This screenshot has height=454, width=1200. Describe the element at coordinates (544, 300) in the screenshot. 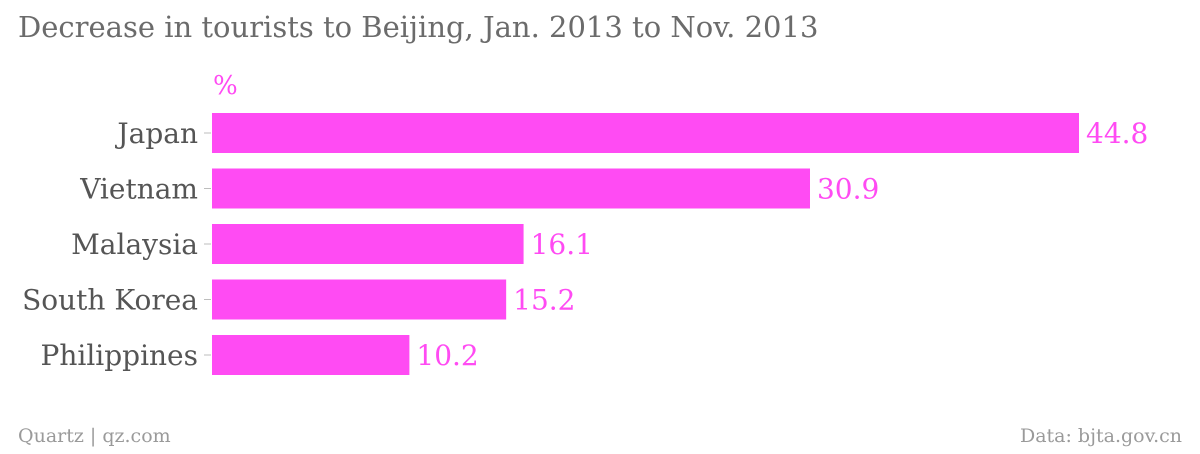

I see `value-label: 15.2` at that location.